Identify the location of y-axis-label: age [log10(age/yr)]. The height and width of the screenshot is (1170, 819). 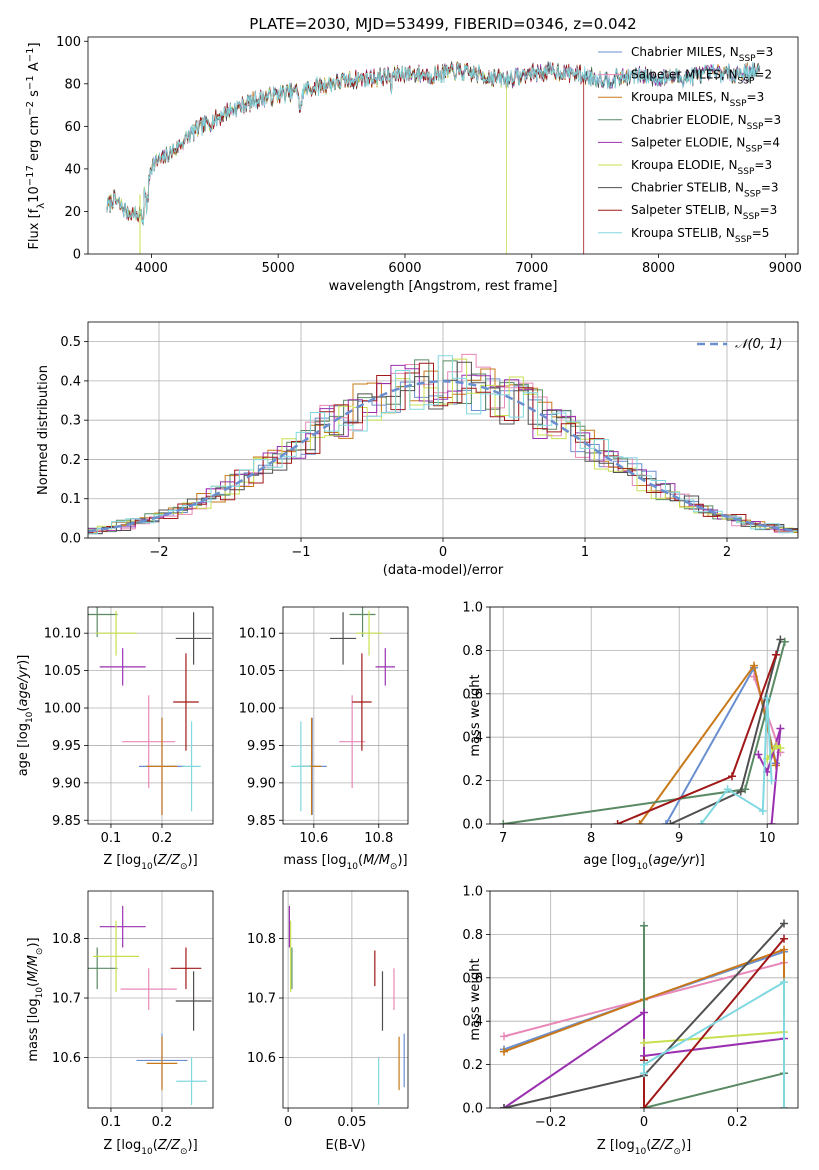
(25, 716).